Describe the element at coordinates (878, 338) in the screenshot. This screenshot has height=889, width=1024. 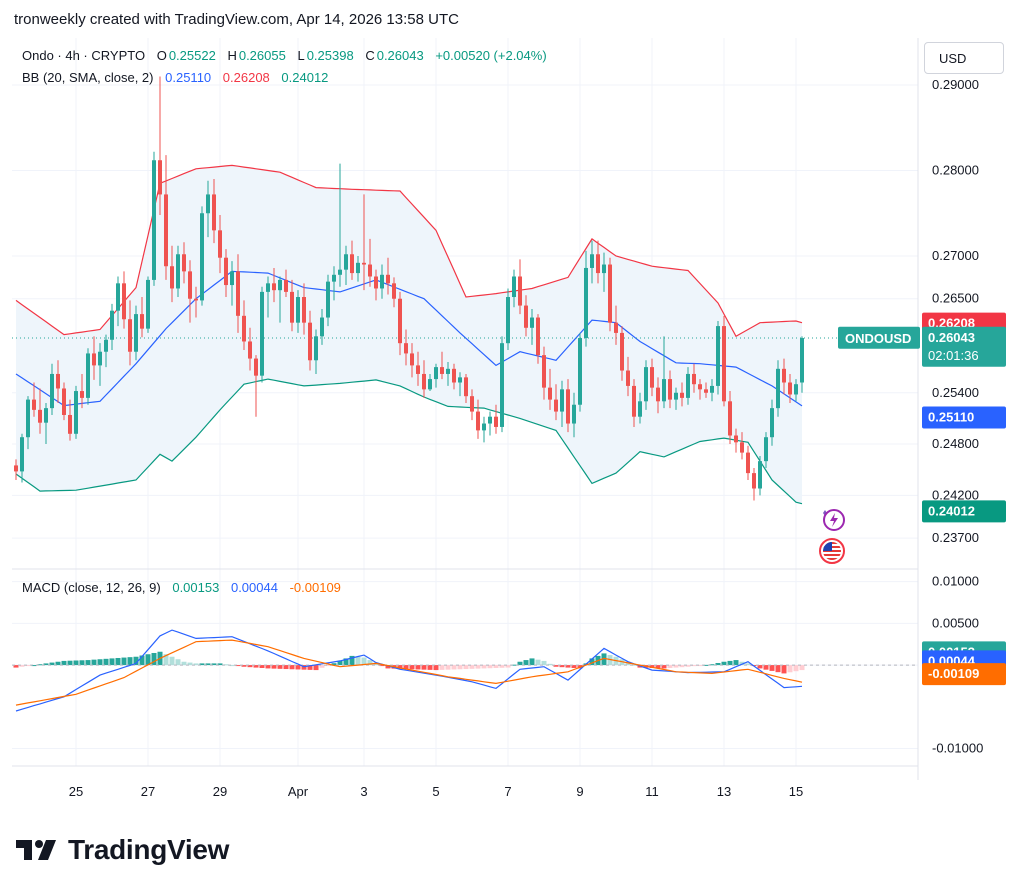
I see `symbol-tag: ONDOUSD` at that location.